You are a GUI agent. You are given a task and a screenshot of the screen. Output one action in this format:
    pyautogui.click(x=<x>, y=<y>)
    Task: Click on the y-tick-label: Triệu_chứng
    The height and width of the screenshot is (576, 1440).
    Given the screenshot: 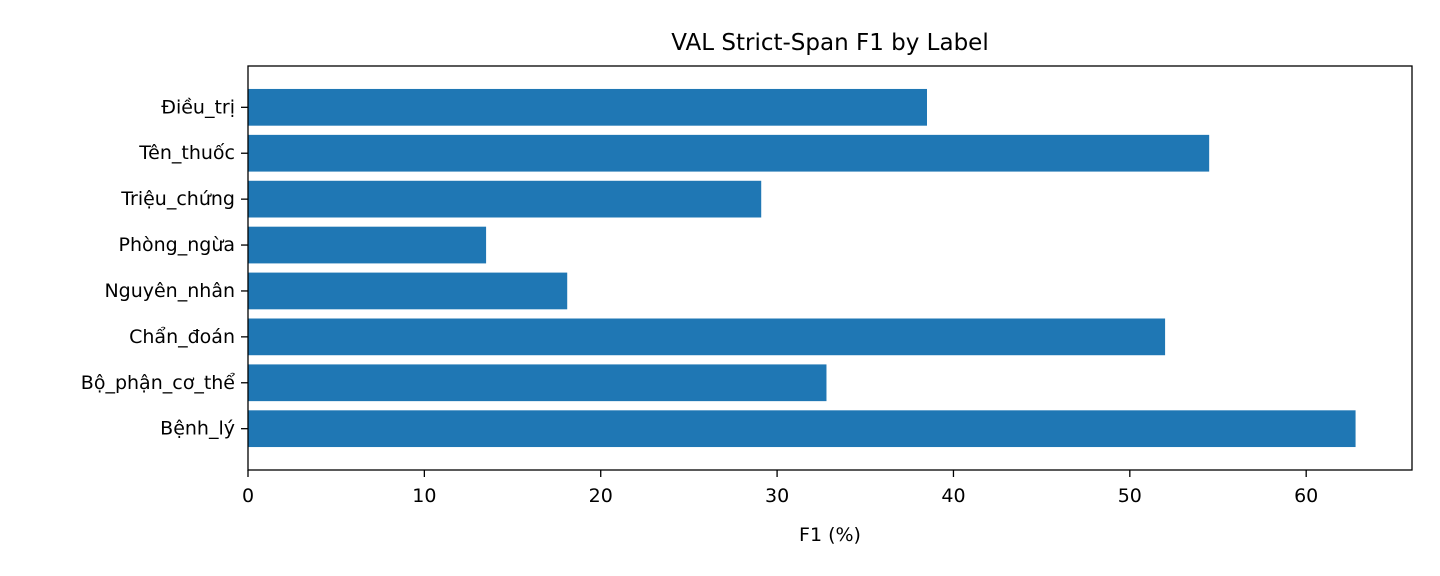 What is the action you would take?
    pyautogui.click(x=177, y=199)
    